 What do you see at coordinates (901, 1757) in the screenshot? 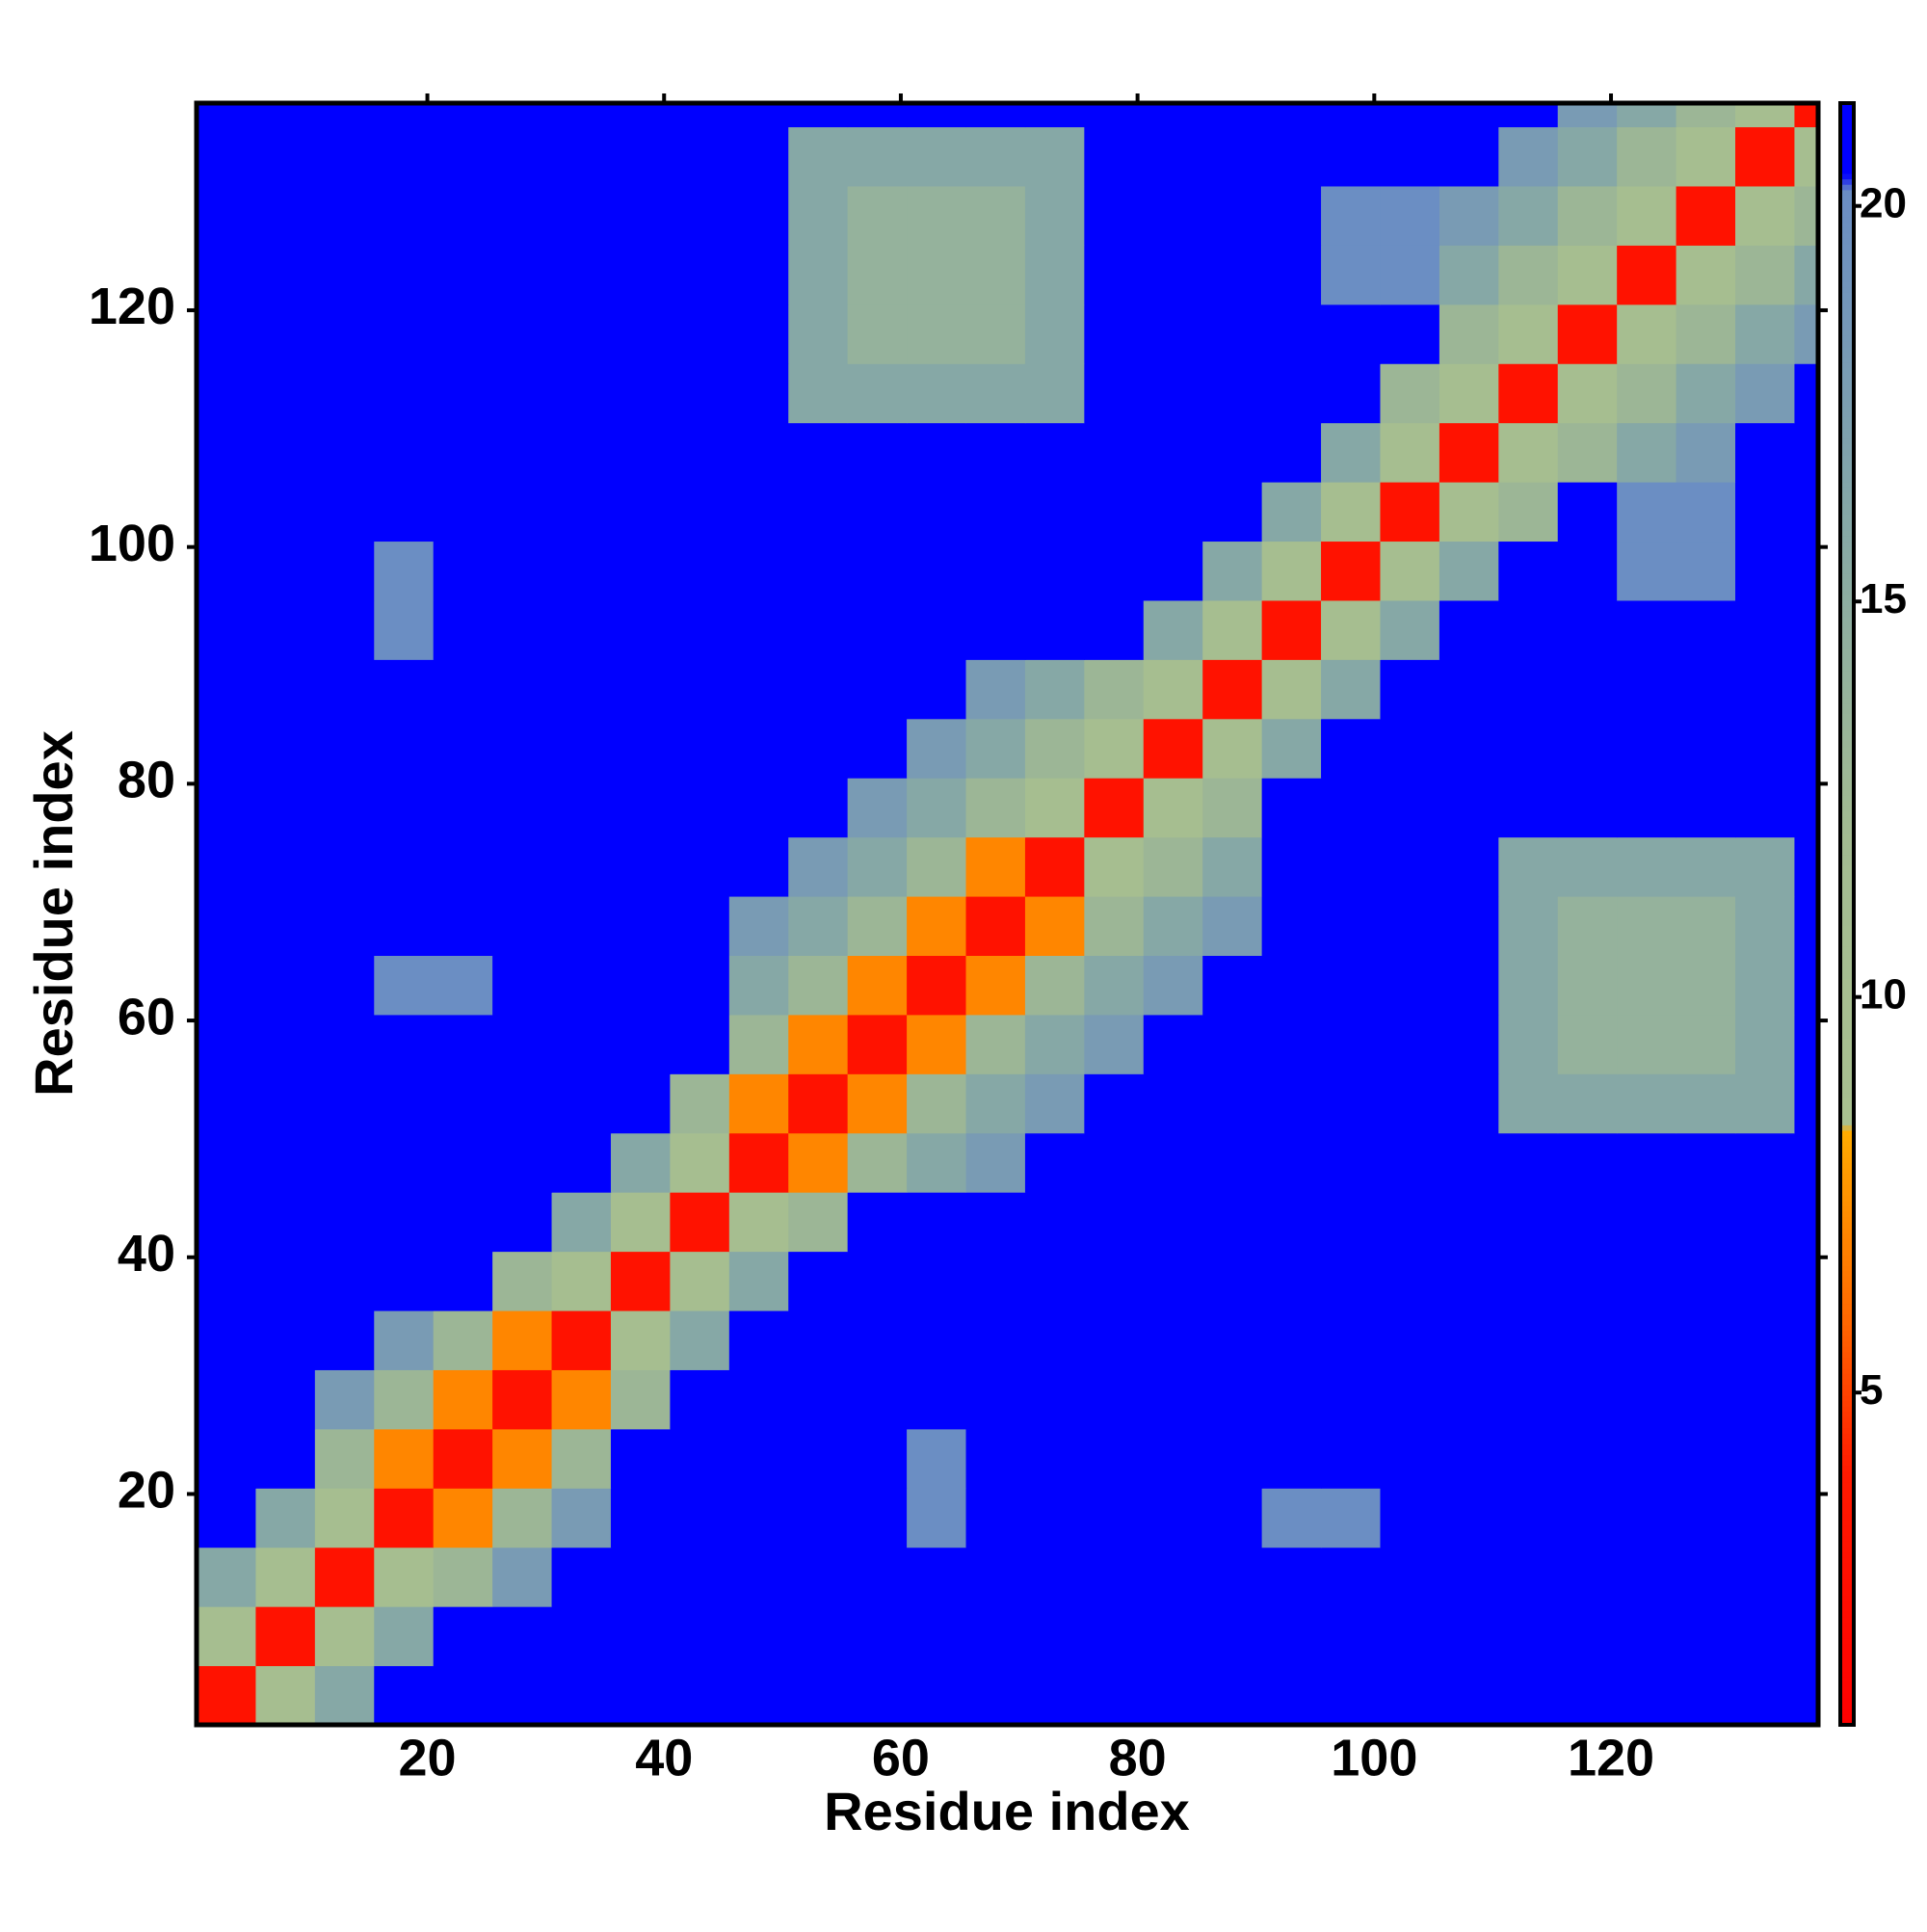
I see `x-tick-label: 60` at bounding box center [901, 1757].